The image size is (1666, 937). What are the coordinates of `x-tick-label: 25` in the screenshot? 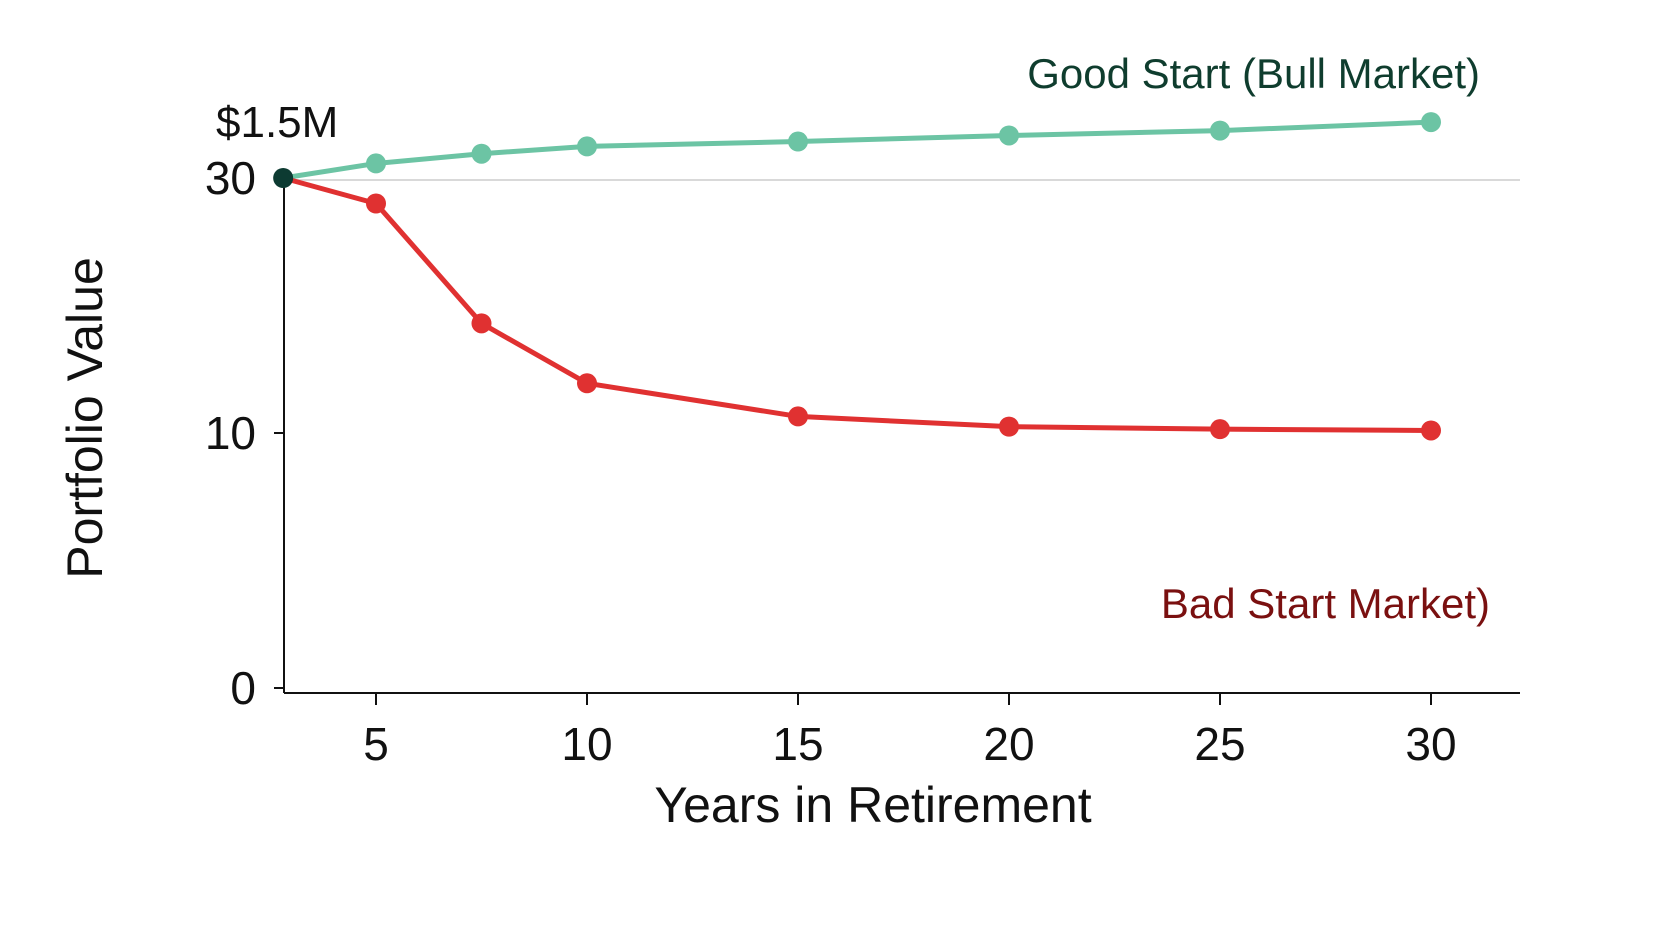 It's located at (1219, 744).